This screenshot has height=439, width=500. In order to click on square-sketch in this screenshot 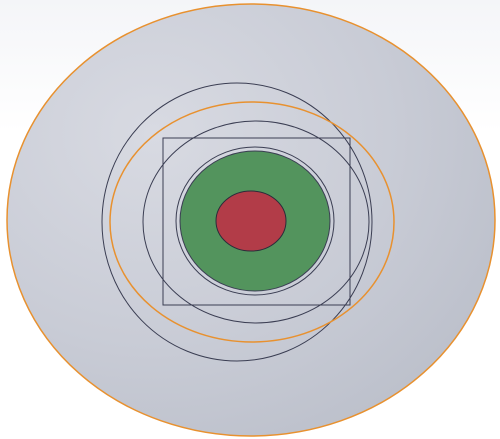, I will do `click(256, 221)`.